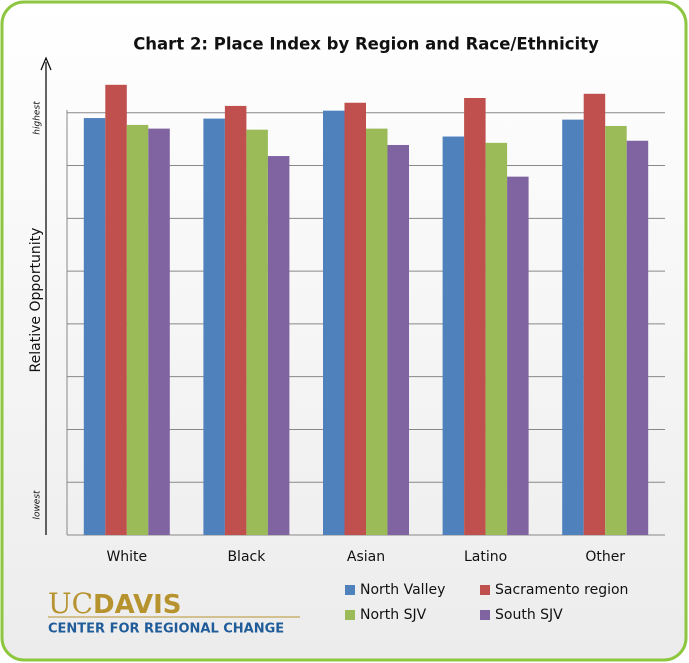  Describe the element at coordinates (126, 557) in the screenshot. I see `x-tick-label: White` at that location.